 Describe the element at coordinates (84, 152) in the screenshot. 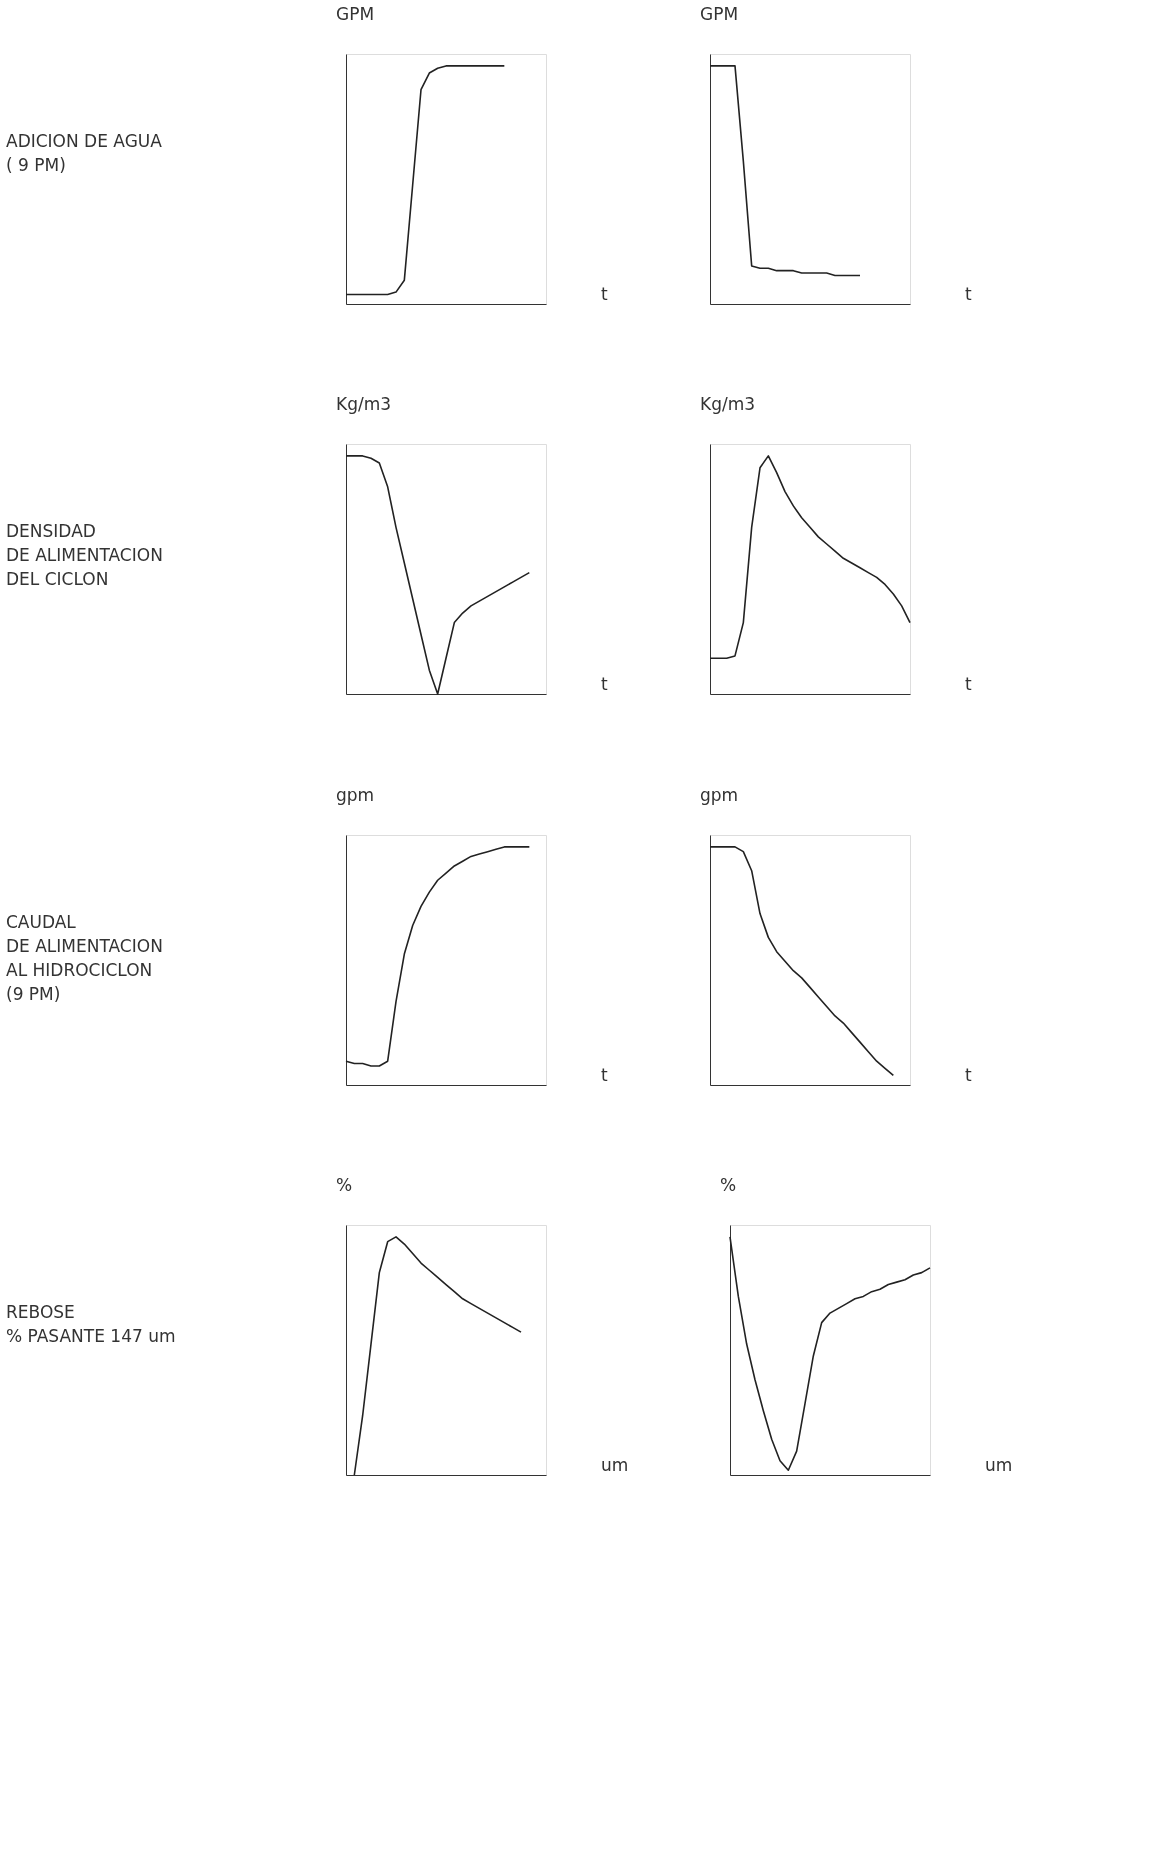

I see `text: ADICION DE AGUA ( 9 PM)` at that location.